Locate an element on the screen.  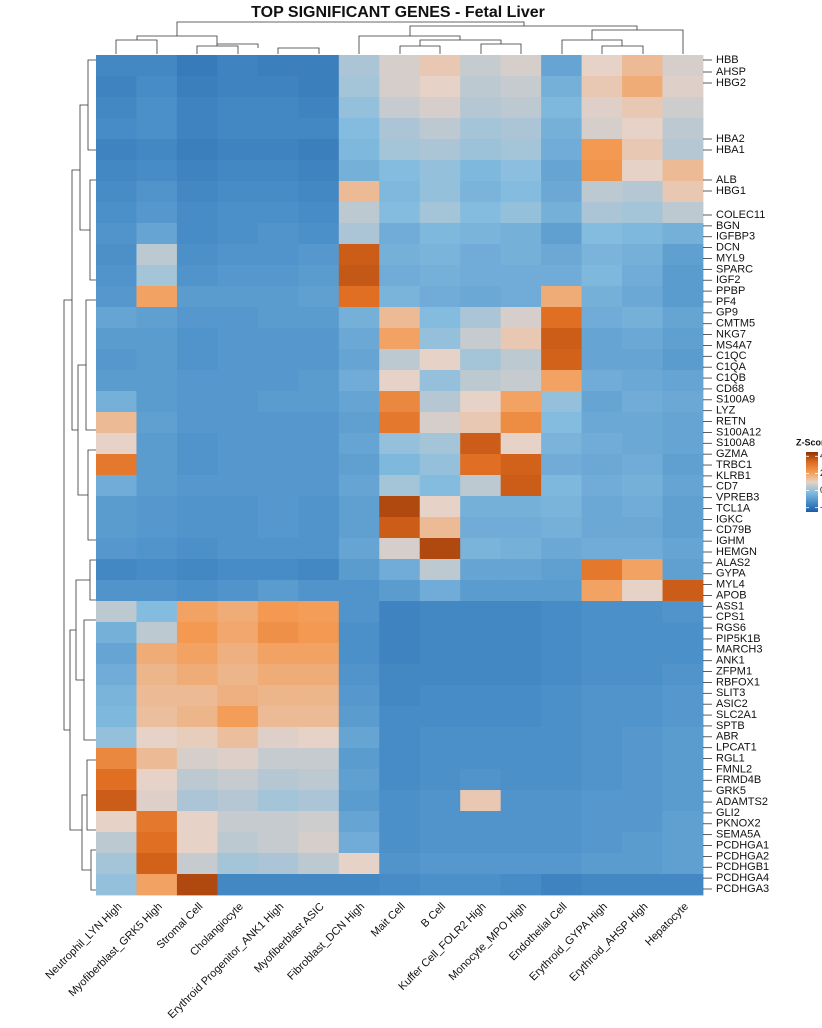
row-label: S100A12 is located at coordinates (738, 432).